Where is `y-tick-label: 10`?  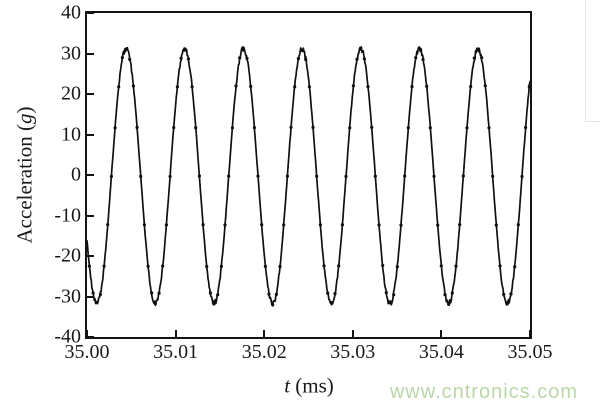 y-tick-label: 10 is located at coordinates (71, 134).